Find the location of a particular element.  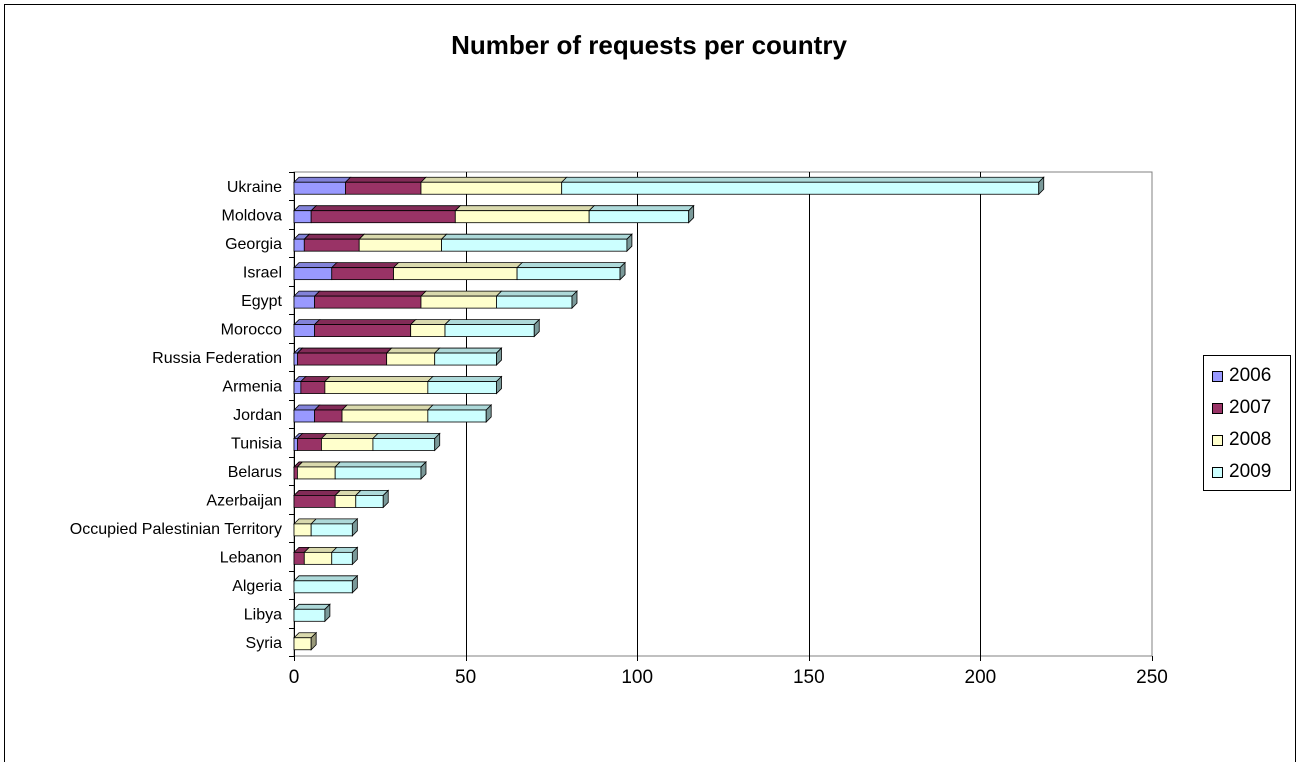

category-label: Jordan is located at coordinates (257, 415).